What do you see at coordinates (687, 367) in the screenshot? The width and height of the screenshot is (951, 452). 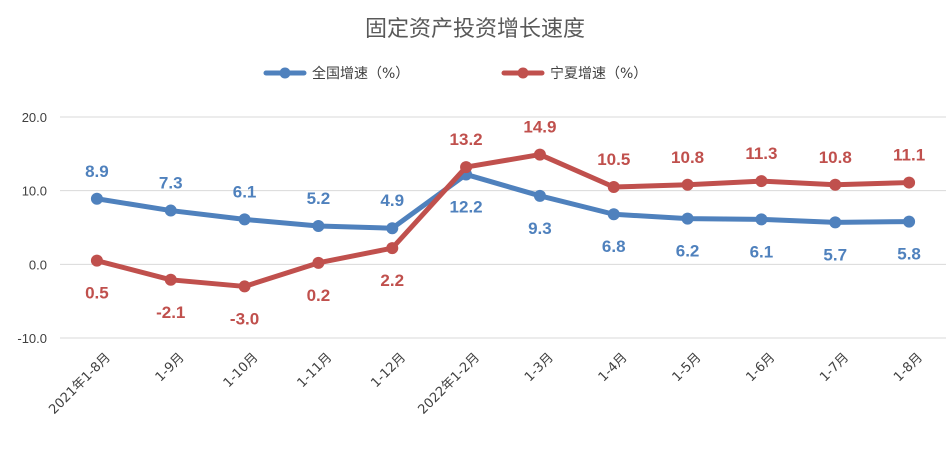 I see `x-category-label: 1-5月` at bounding box center [687, 367].